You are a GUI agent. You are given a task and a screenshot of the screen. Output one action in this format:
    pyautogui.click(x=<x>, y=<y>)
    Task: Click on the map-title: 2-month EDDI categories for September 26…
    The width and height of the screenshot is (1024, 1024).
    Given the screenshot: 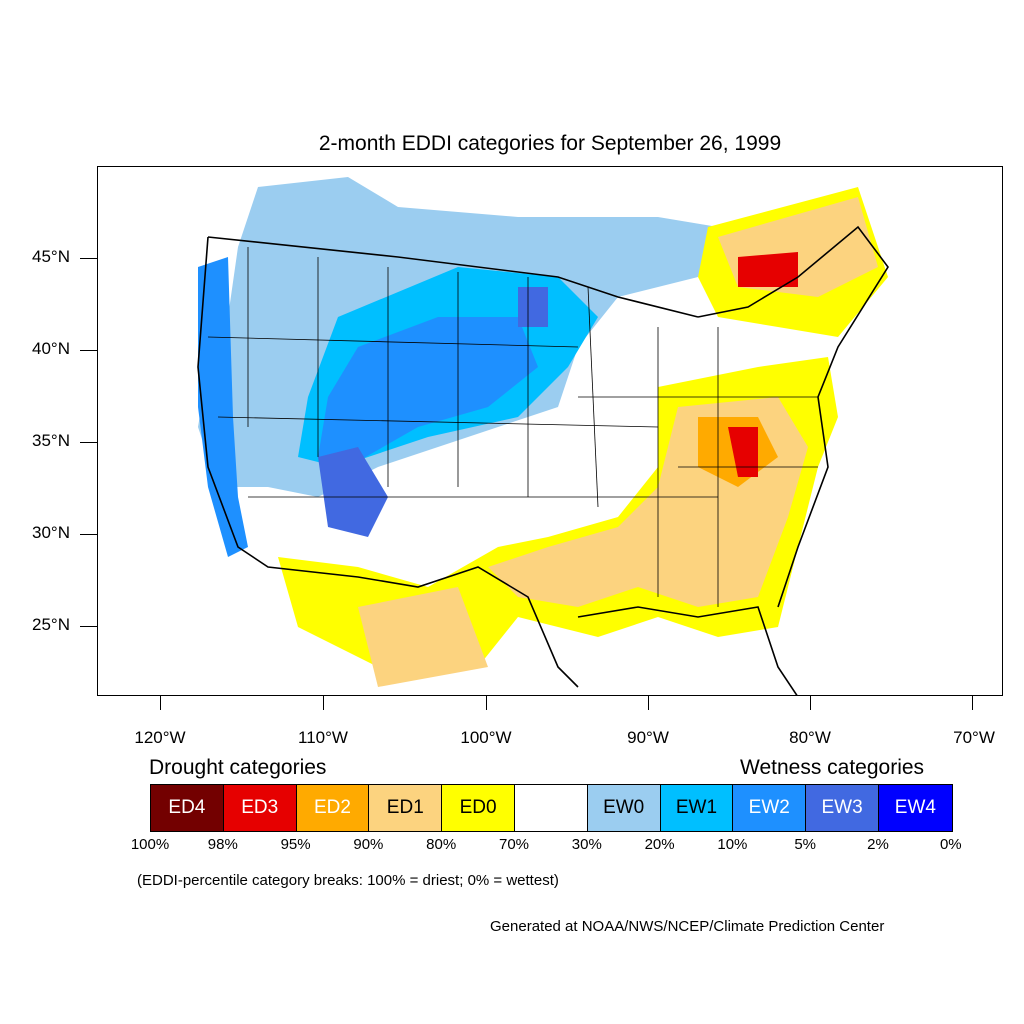 What is the action you would take?
    pyautogui.click(x=550, y=143)
    